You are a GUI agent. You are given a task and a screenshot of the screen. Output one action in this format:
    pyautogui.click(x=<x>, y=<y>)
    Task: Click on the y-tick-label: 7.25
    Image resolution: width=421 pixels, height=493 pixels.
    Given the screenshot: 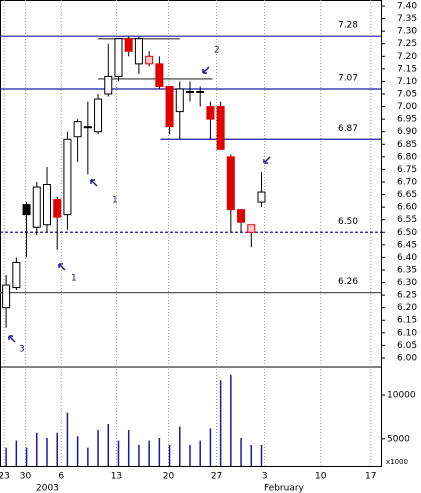 What is the action you would take?
    pyautogui.click(x=407, y=44)
    